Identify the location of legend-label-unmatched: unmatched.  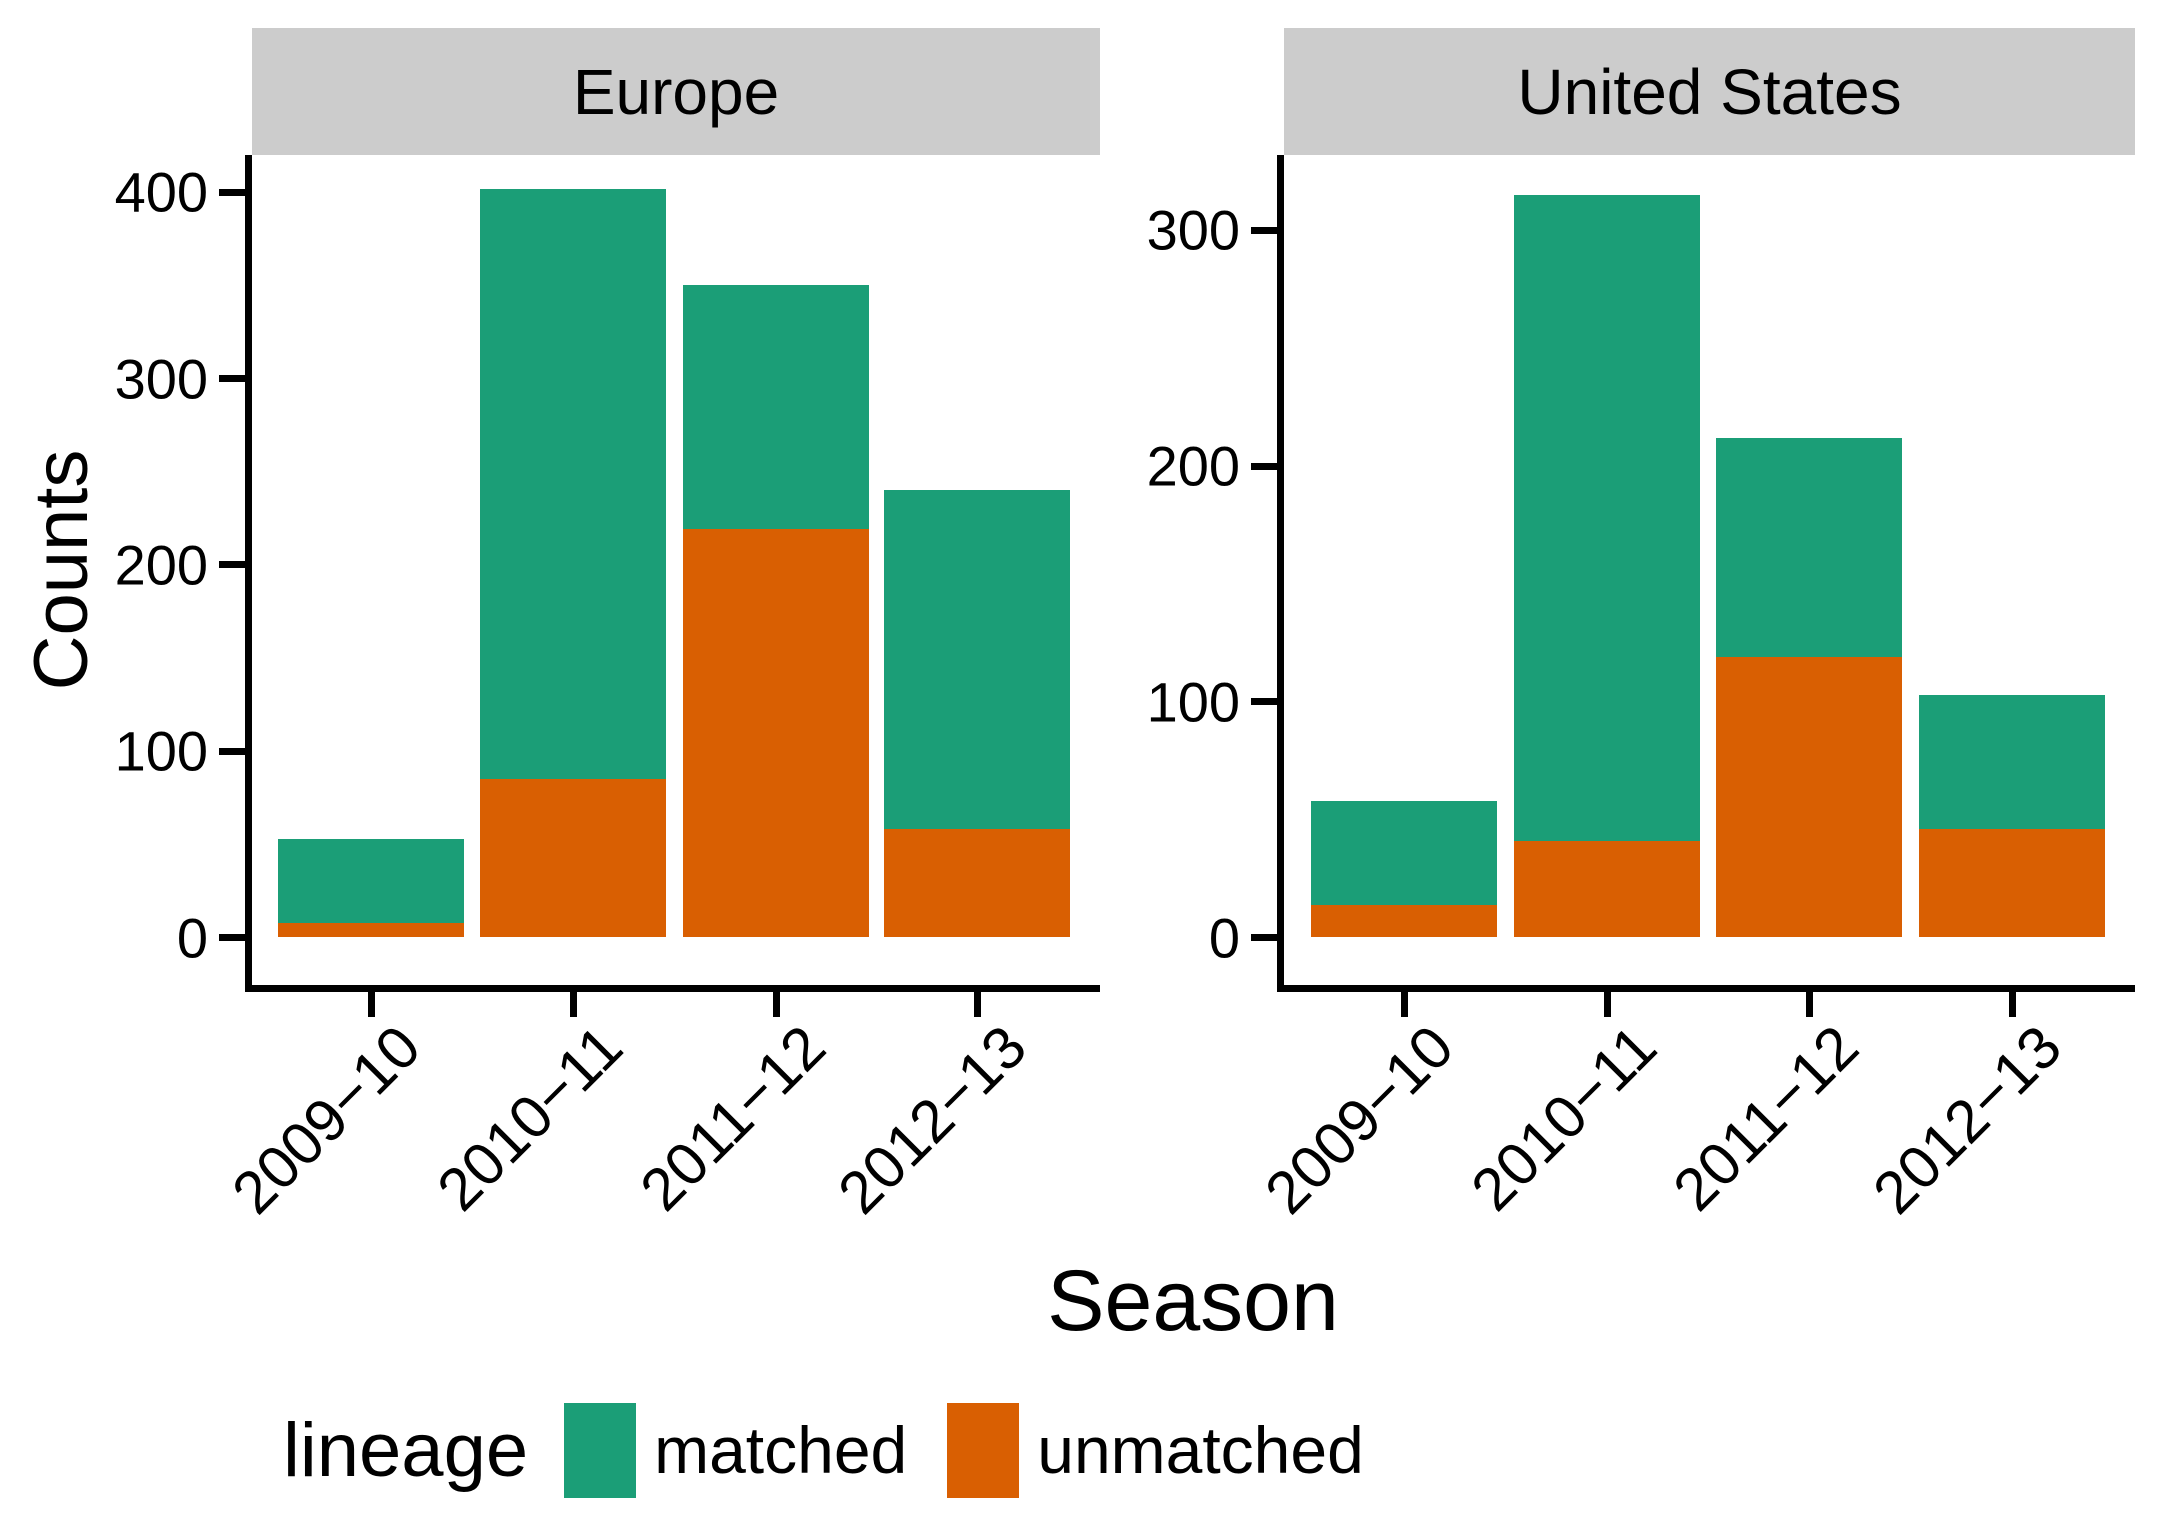
(1200, 1450).